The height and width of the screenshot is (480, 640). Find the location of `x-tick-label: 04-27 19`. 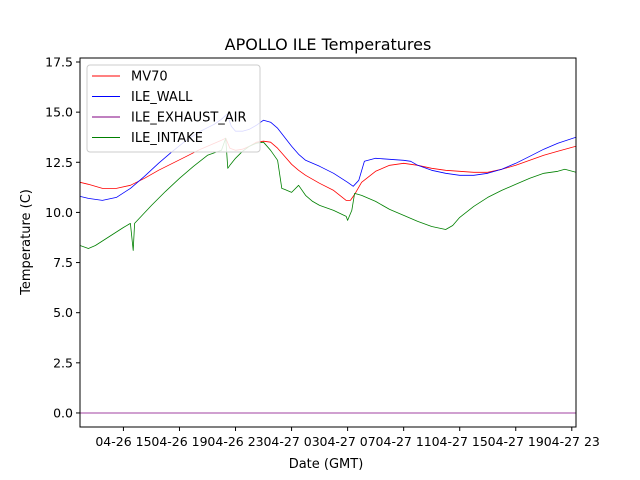

x-tick-label: 04-27 19 is located at coordinates (516, 441).